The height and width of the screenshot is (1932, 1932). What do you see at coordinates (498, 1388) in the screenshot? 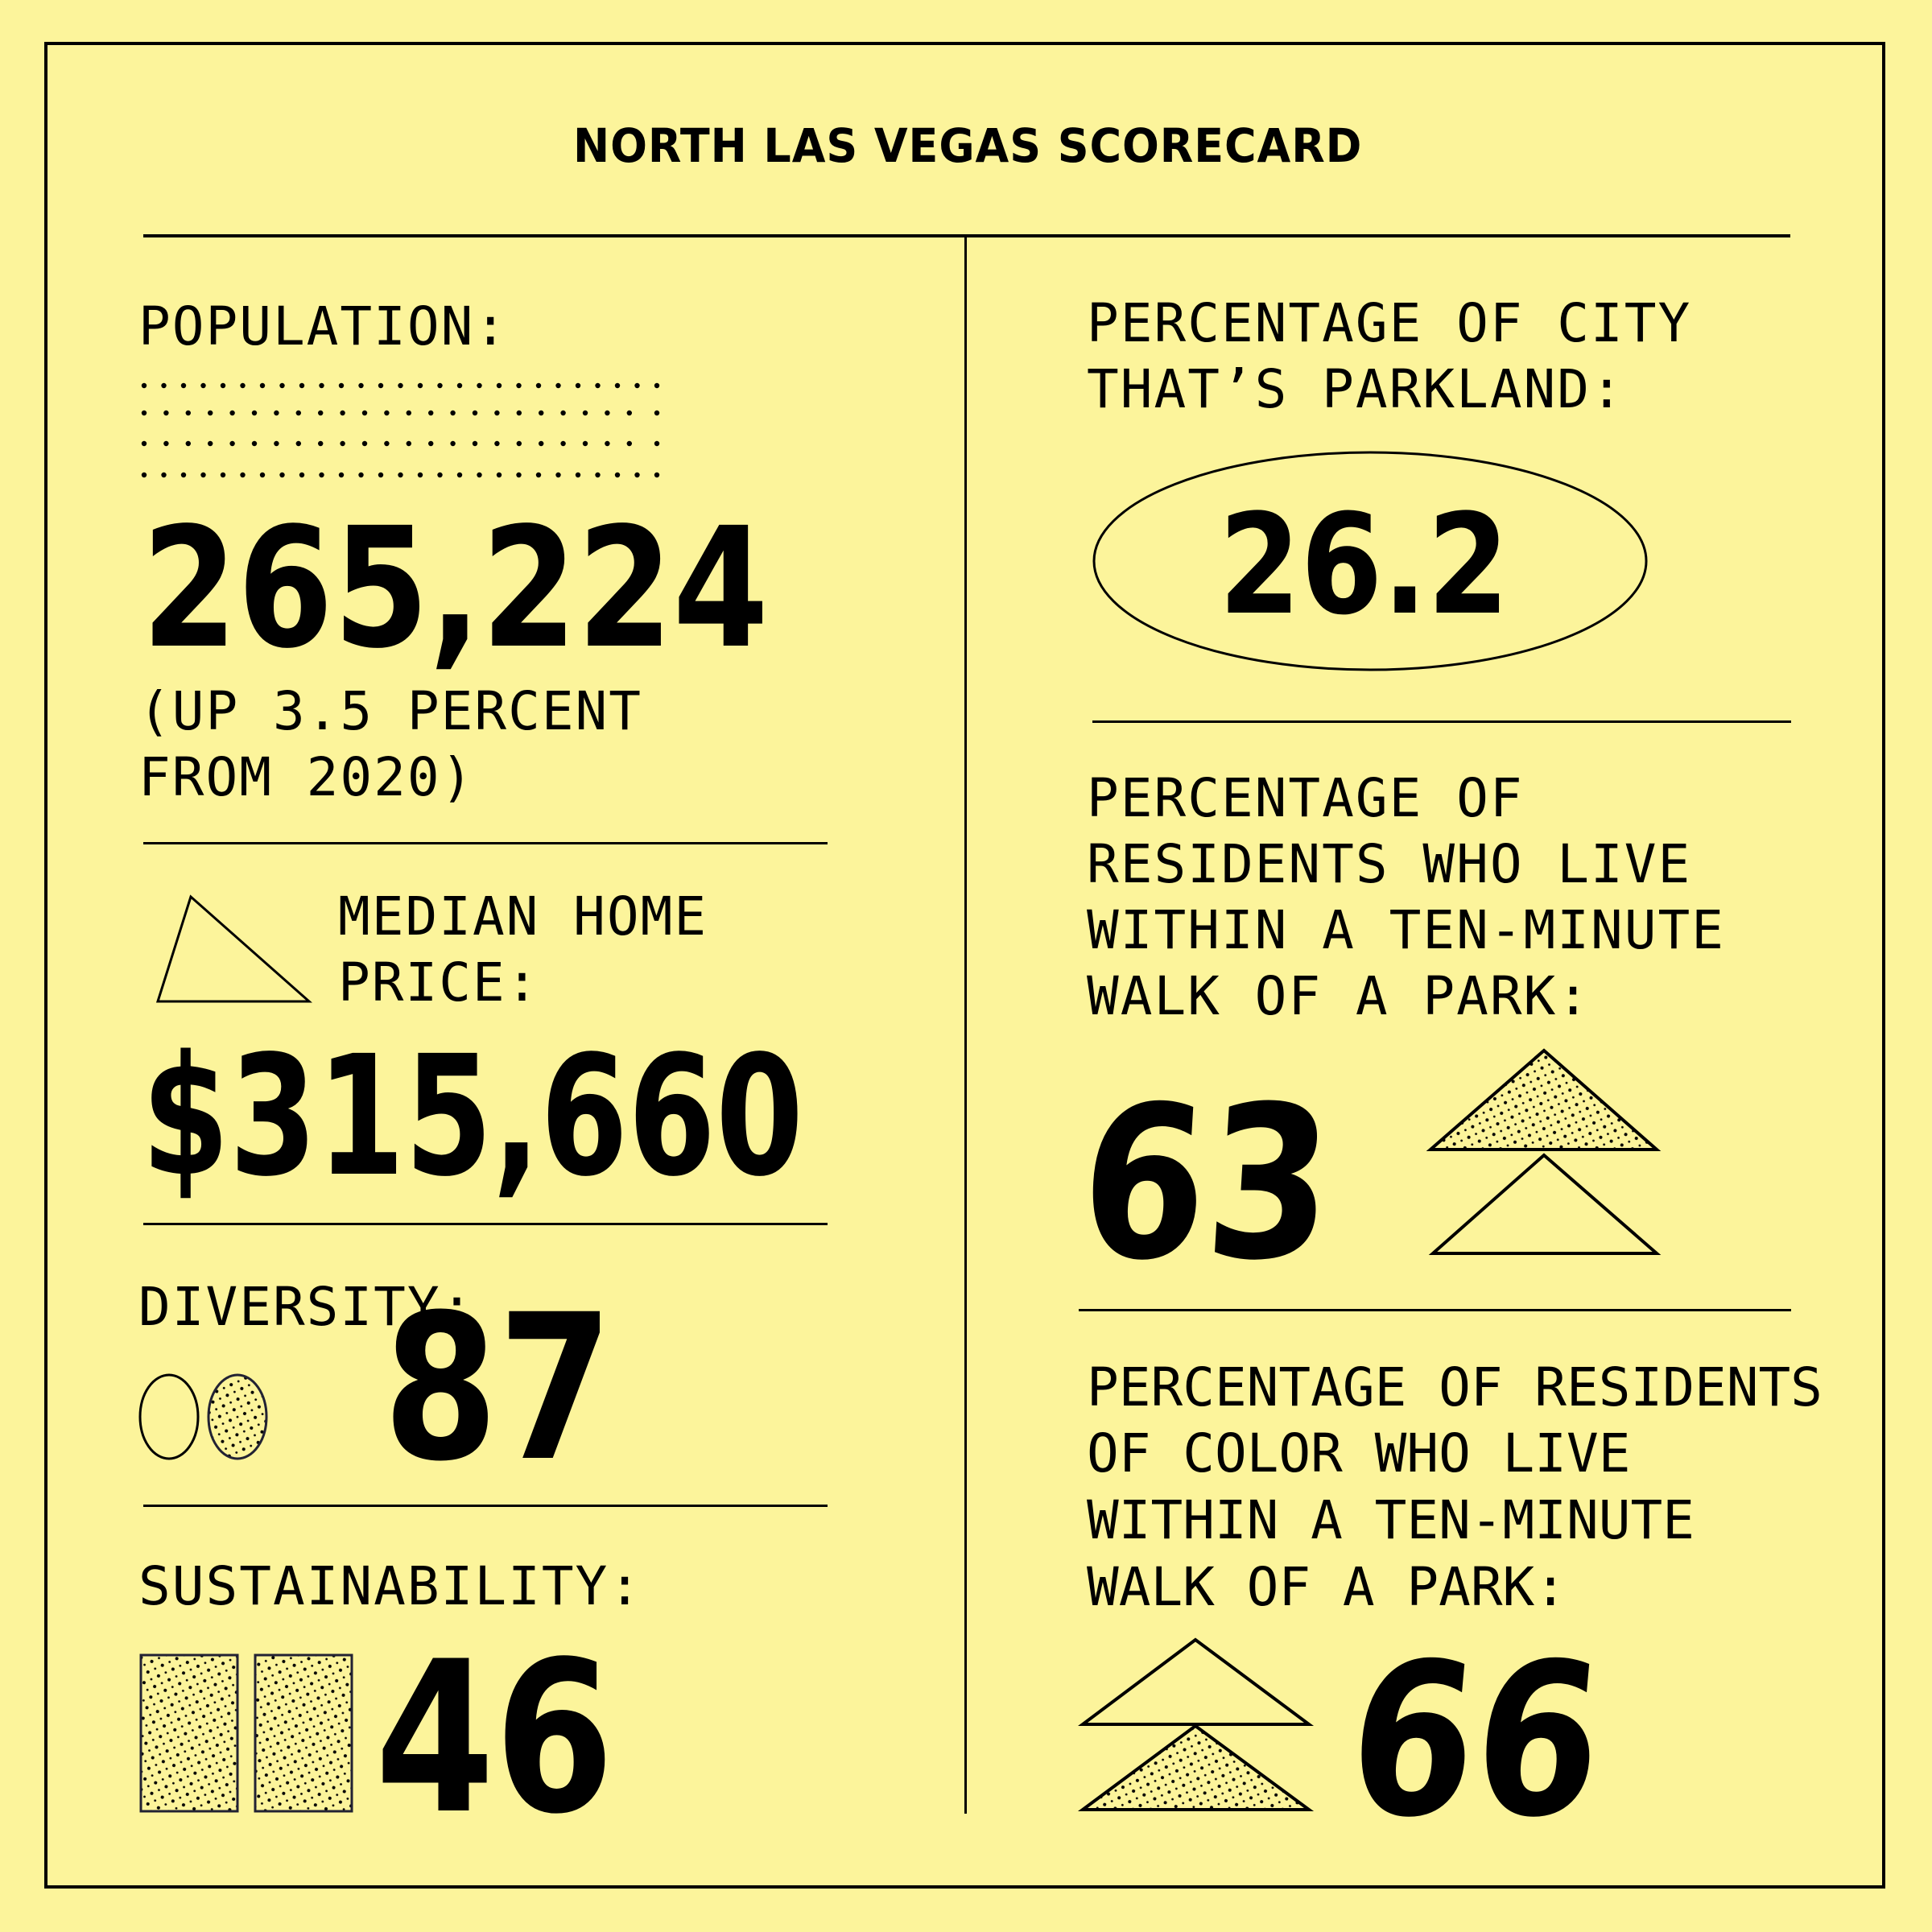
I see `diversity-value: 87` at bounding box center [498, 1388].